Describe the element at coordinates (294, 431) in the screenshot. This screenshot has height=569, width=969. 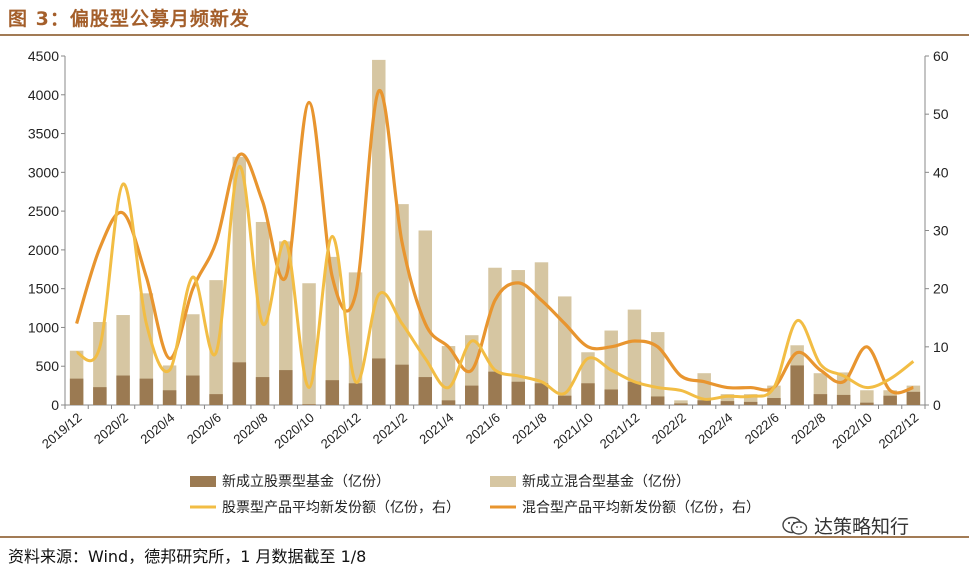
I see `x-tick-label: 2020/10` at that location.